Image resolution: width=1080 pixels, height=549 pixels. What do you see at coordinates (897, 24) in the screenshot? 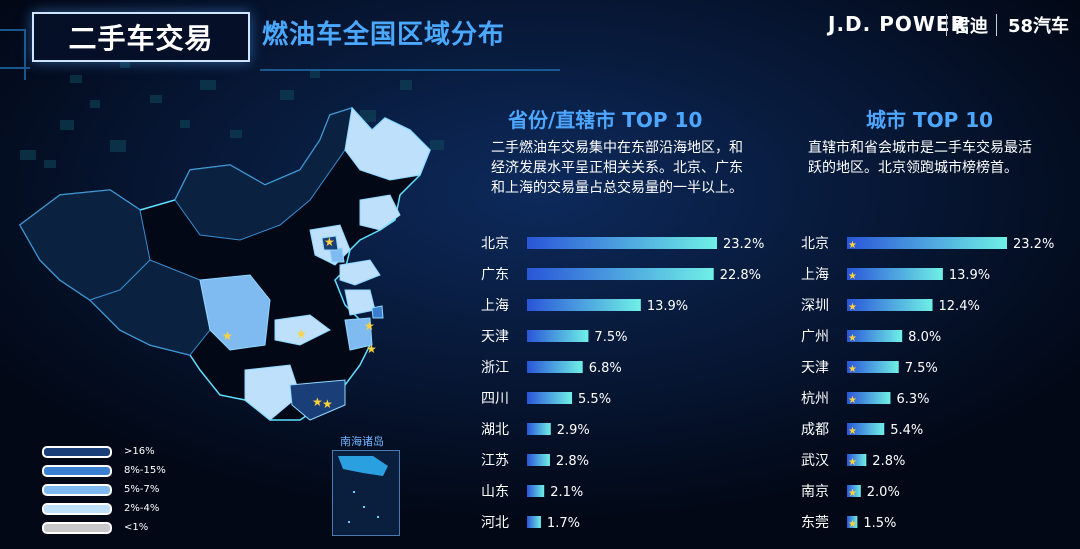
I see `brand-jdpower-logo: J.D. POWER` at bounding box center [897, 24].